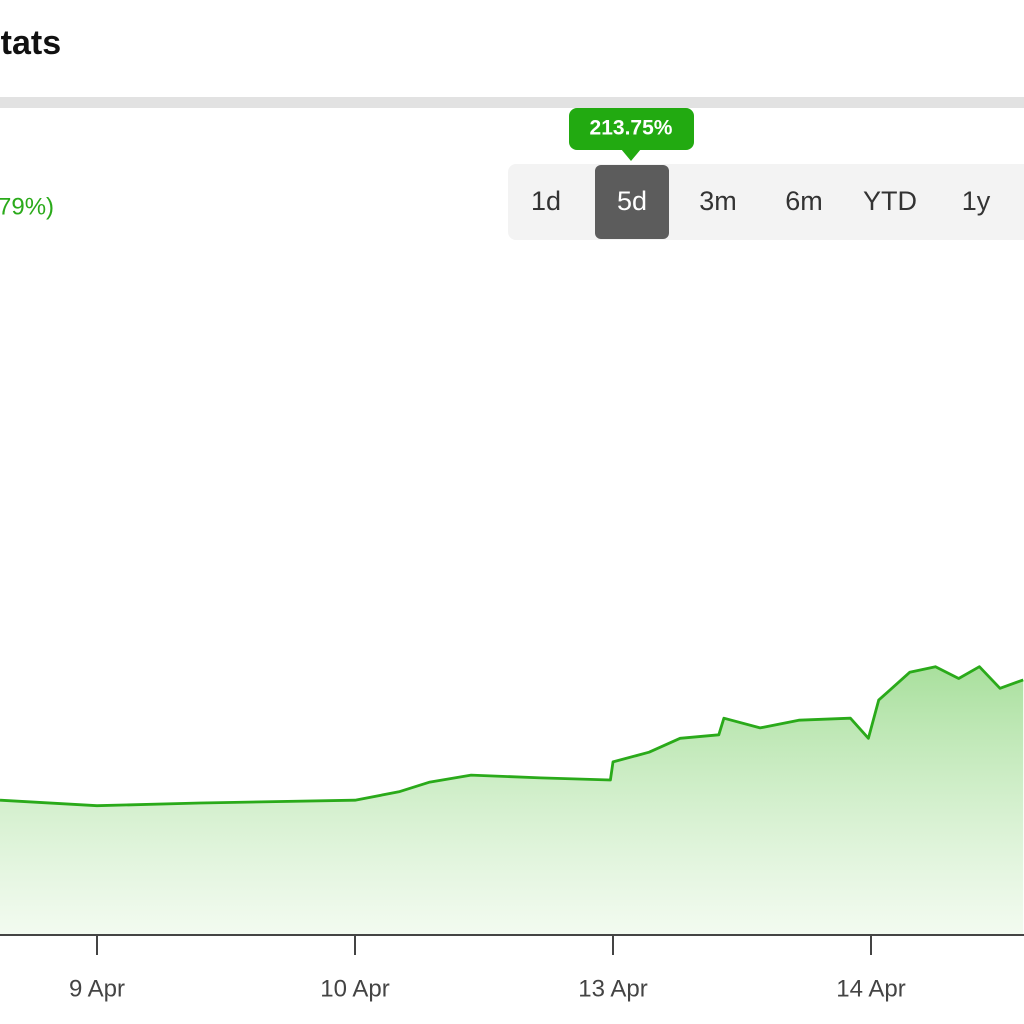  I want to click on section-title: Stats, so click(30, 43).